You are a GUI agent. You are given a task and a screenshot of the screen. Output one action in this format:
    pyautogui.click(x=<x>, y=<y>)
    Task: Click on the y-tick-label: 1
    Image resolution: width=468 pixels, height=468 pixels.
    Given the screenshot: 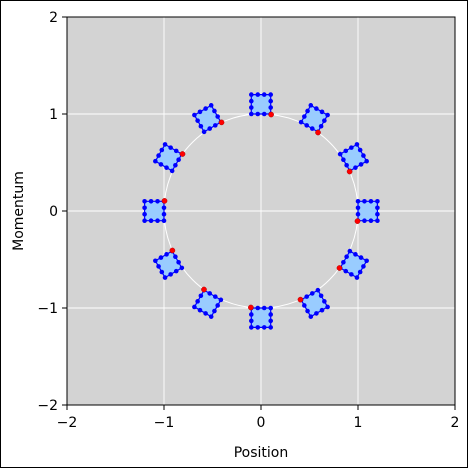 What is the action you would take?
    pyautogui.click(x=53, y=115)
    